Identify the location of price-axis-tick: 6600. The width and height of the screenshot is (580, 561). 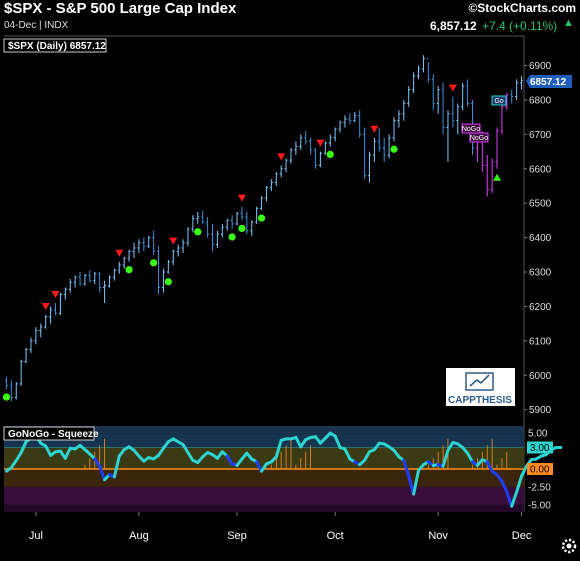
(540, 169).